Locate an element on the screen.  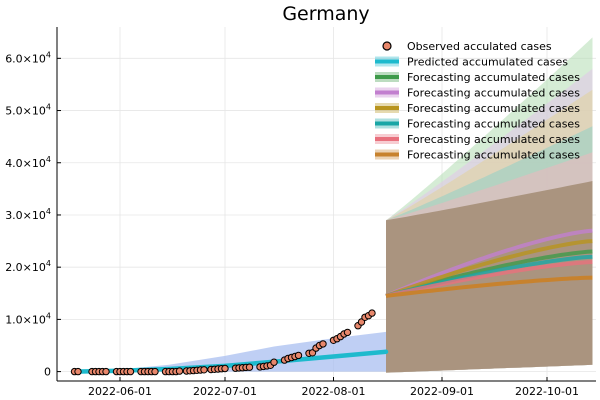
chart-title: Germany is located at coordinates (325, 14).